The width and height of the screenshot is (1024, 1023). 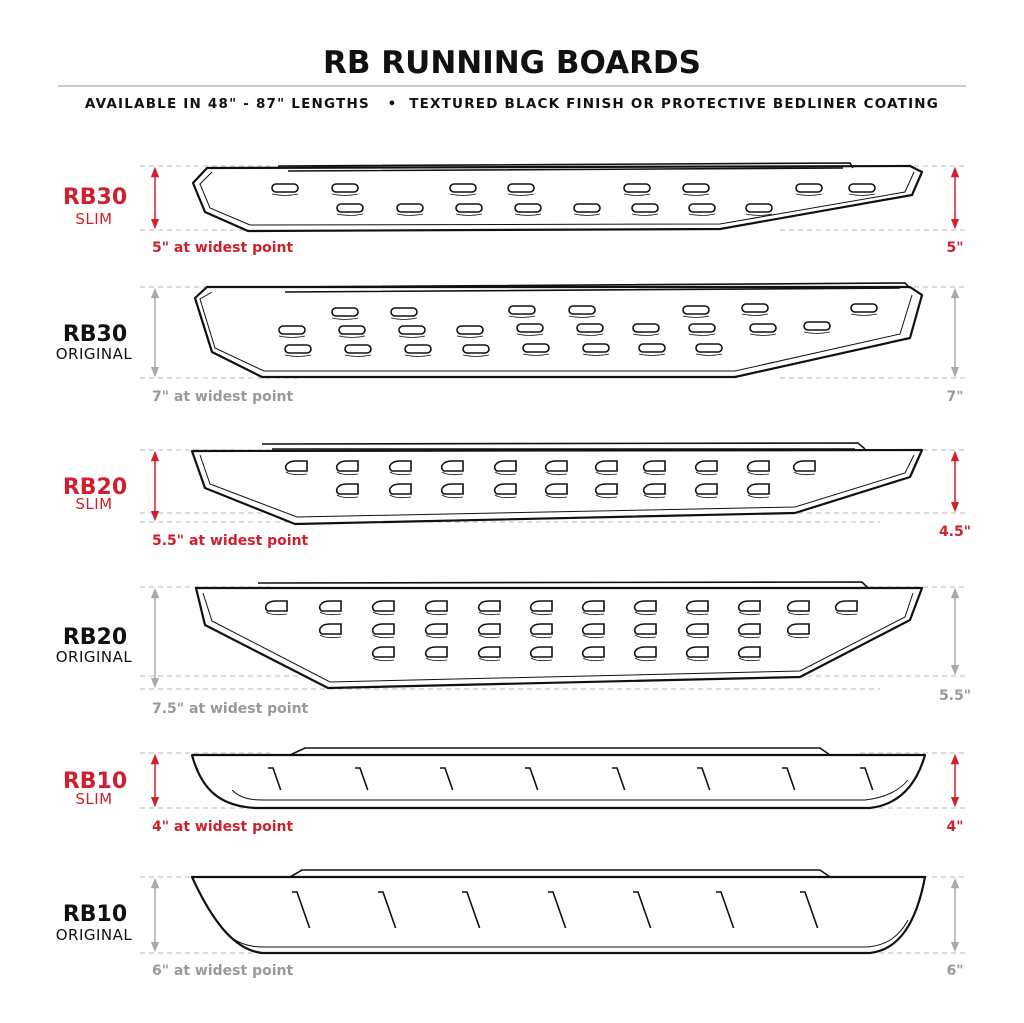 What do you see at coordinates (230, 709) in the screenshot?
I see `widest-point-note: 7.5" at widest point` at bounding box center [230, 709].